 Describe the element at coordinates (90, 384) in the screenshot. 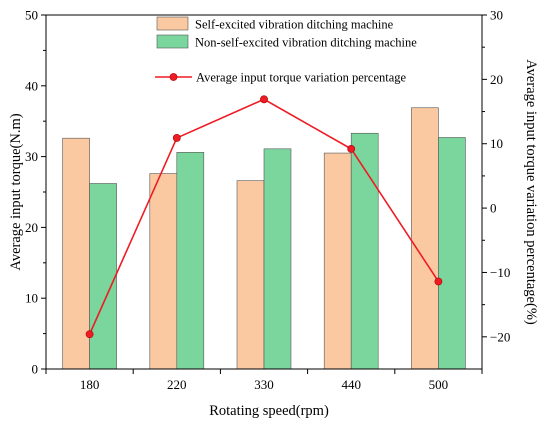

I see `x-tick-label-180: 180` at that location.